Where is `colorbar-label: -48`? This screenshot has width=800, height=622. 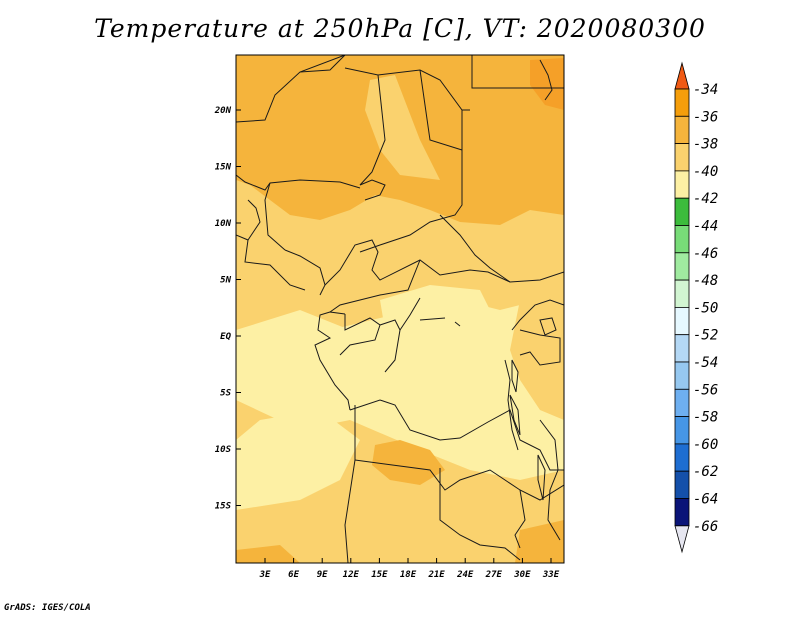
colorbar-label: -48 is located at coordinates (705, 281).